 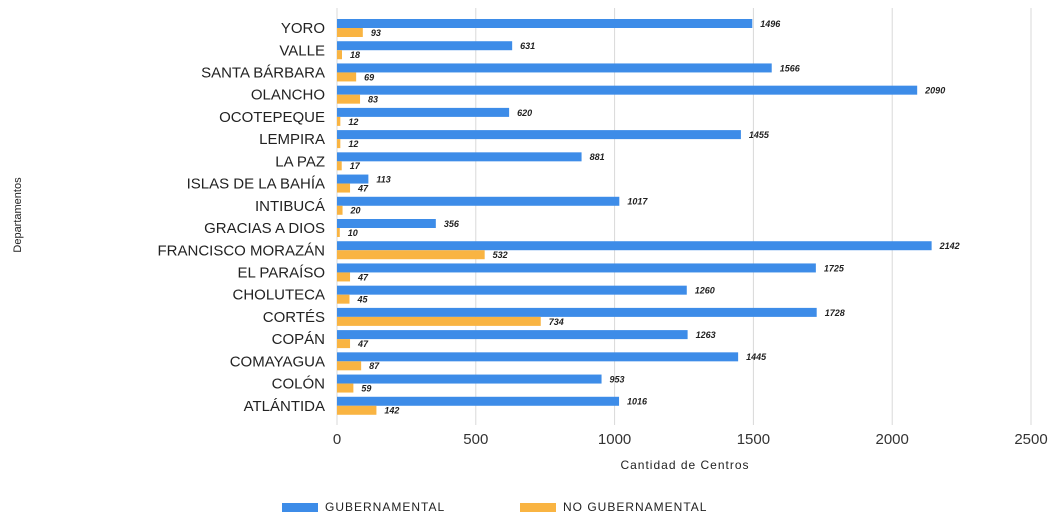 I want to click on value-label: 83, so click(x=373, y=100).